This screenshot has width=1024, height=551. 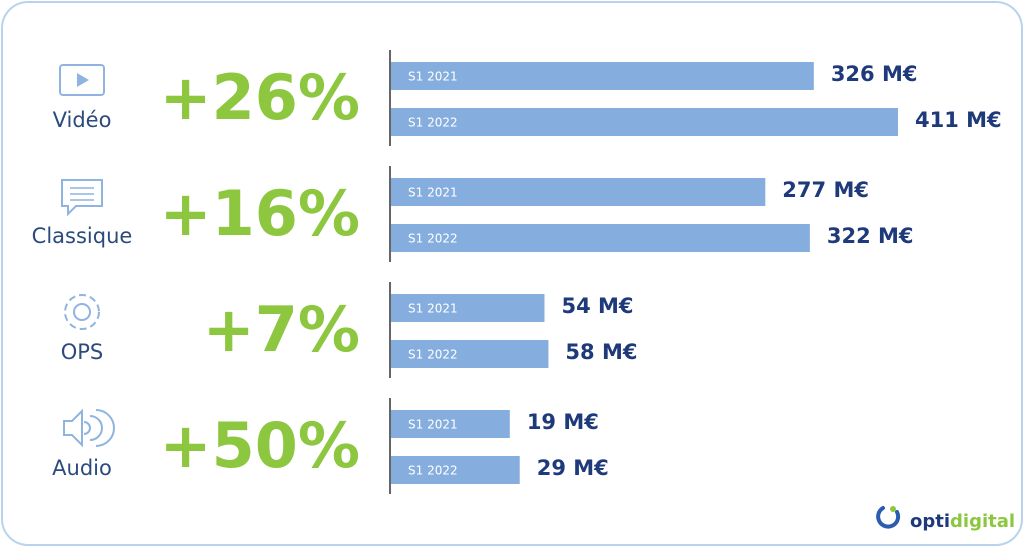 I want to click on value-label: 19 M€, so click(x=563, y=422).